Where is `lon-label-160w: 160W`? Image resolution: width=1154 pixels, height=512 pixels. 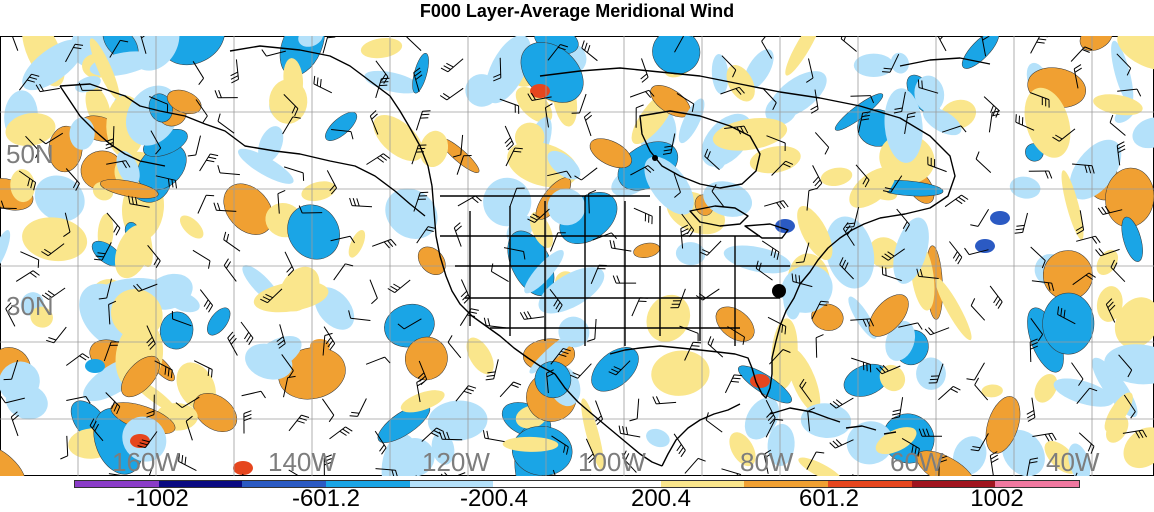 lon-label-160w: 160W is located at coordinates (146, 462).